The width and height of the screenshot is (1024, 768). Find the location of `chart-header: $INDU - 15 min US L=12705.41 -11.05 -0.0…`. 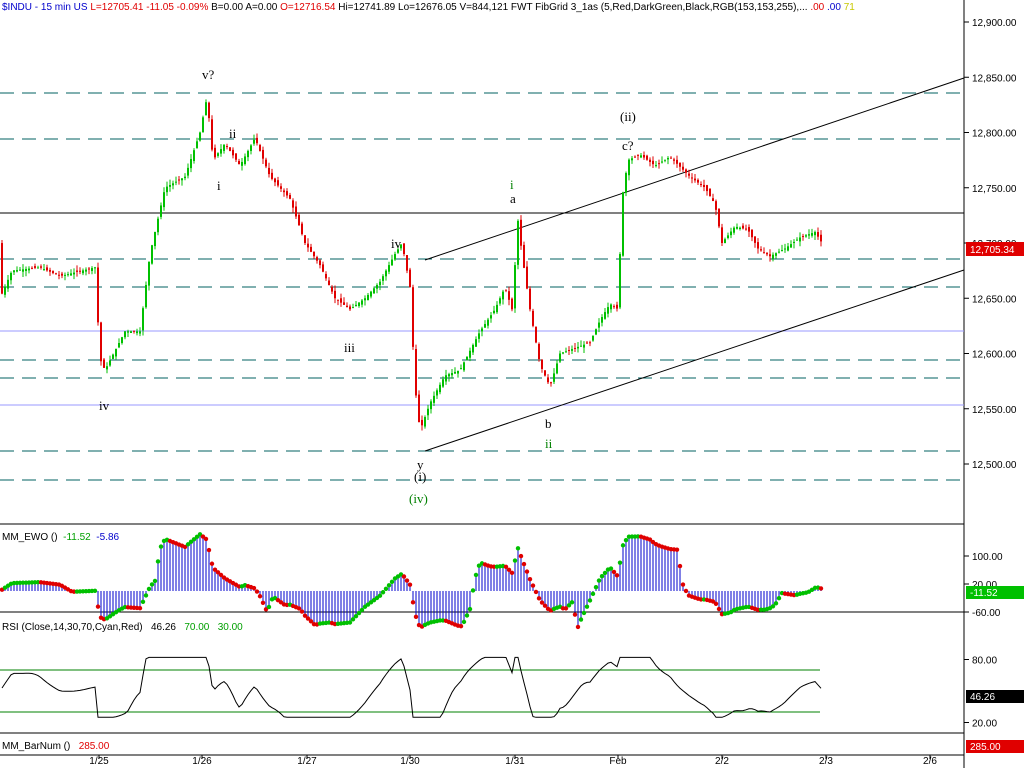

chart-header: $INDU - 15 min US L=12705.41 -11.05 -0.0… is located at coordinates (428, 7).